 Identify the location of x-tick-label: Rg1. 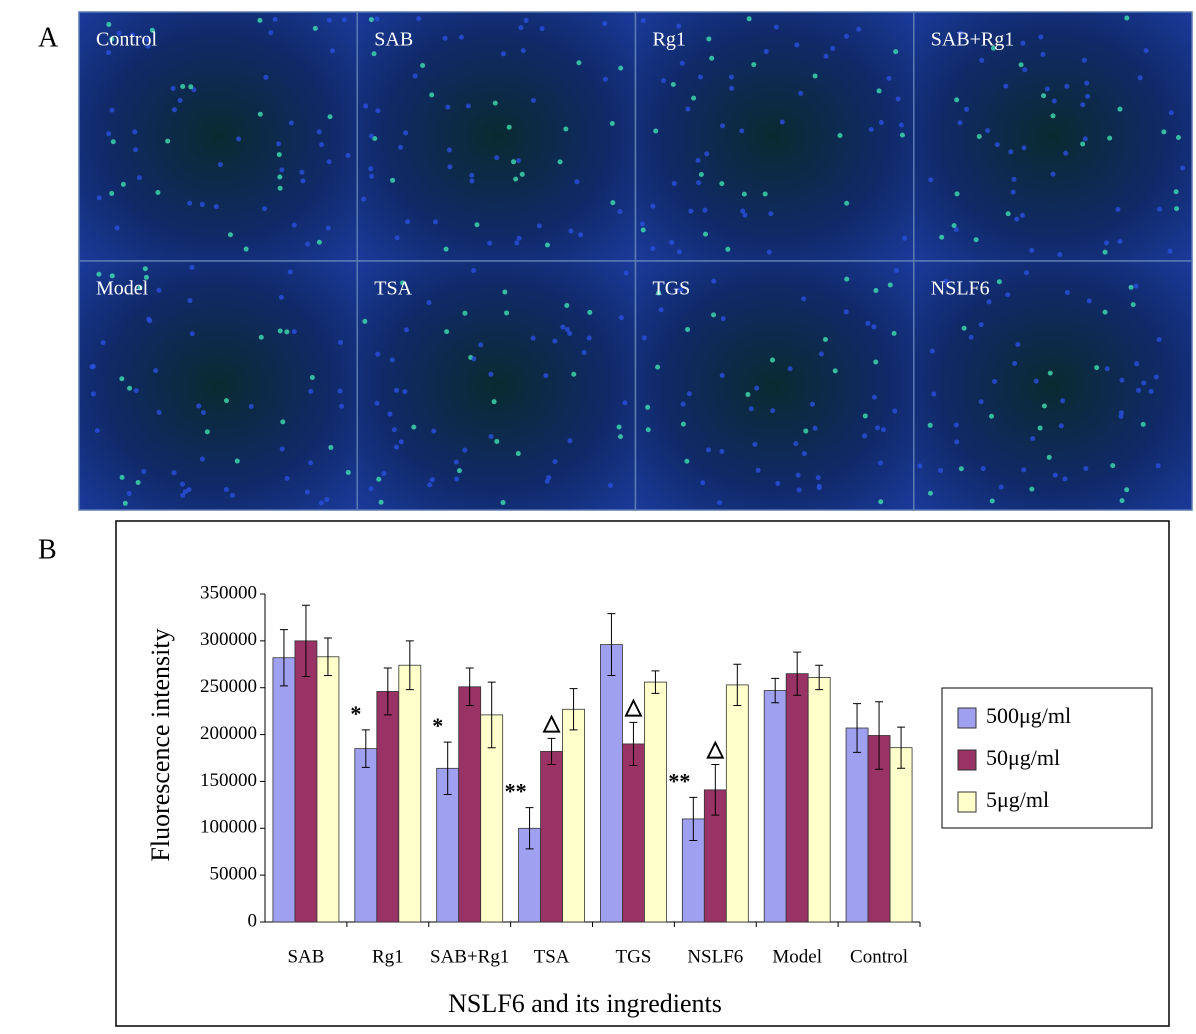
(388, 956).